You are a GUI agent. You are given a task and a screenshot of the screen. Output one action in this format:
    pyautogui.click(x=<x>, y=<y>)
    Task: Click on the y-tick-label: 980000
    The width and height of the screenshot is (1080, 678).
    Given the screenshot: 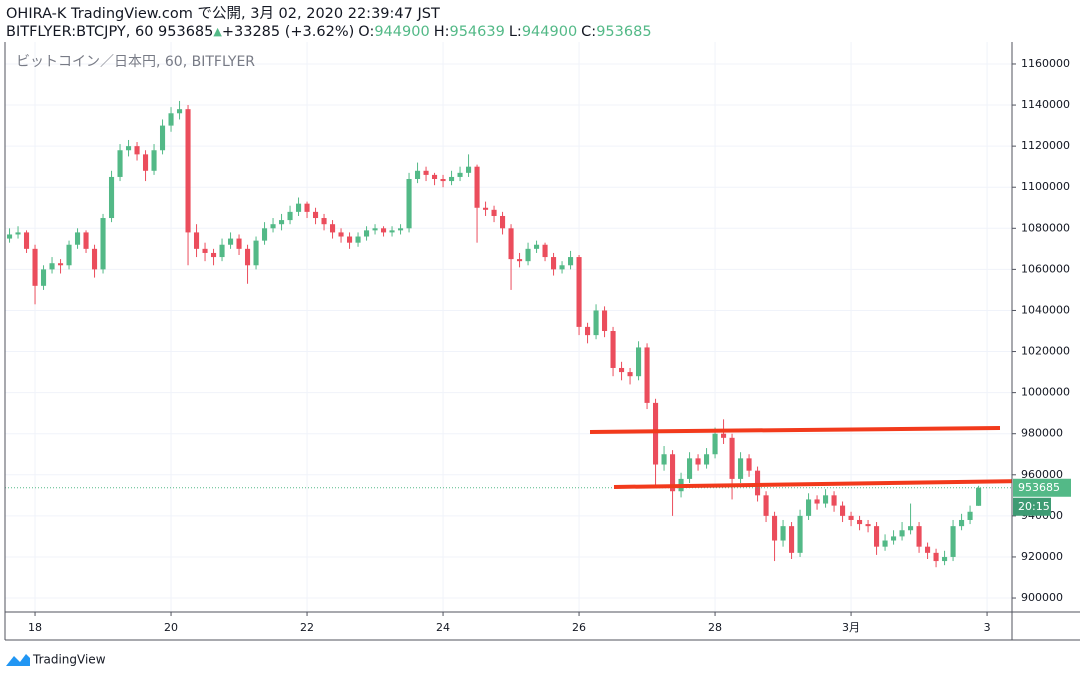 What is the action you would take?
    pyautogui.click(x=1042, y=433)
    